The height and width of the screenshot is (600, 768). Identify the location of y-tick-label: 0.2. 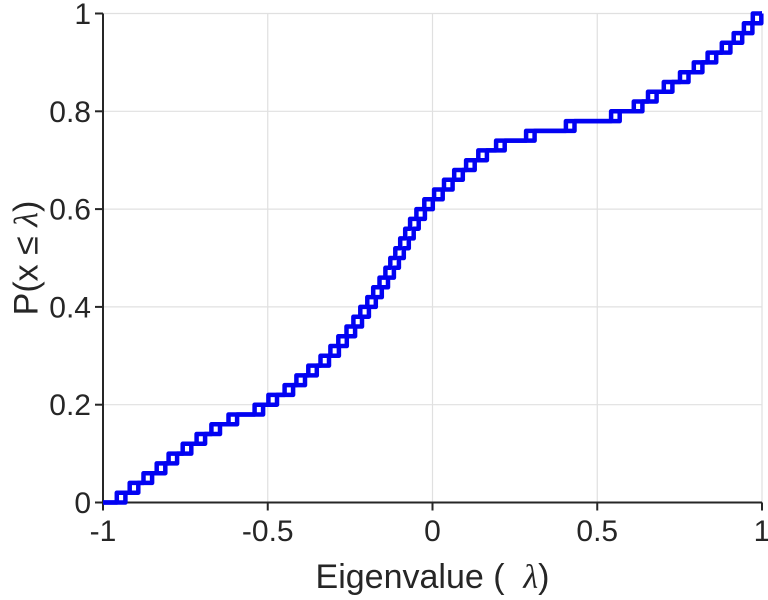
(70, 405).